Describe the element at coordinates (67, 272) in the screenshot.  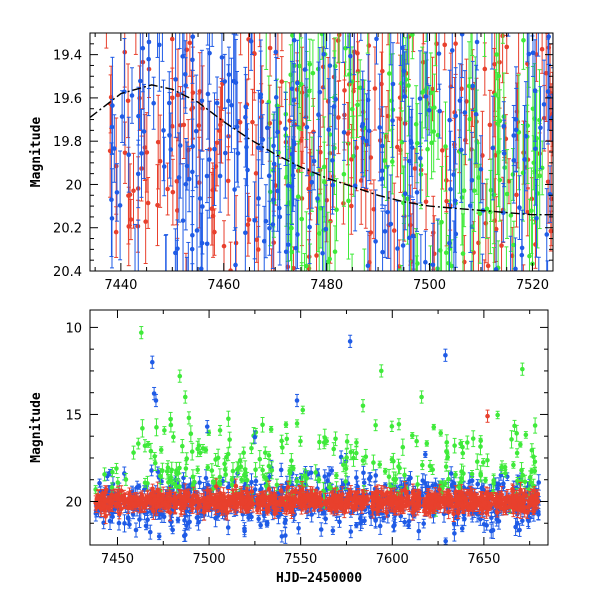
I see `top-y-tick-label: 20.4` at that location.